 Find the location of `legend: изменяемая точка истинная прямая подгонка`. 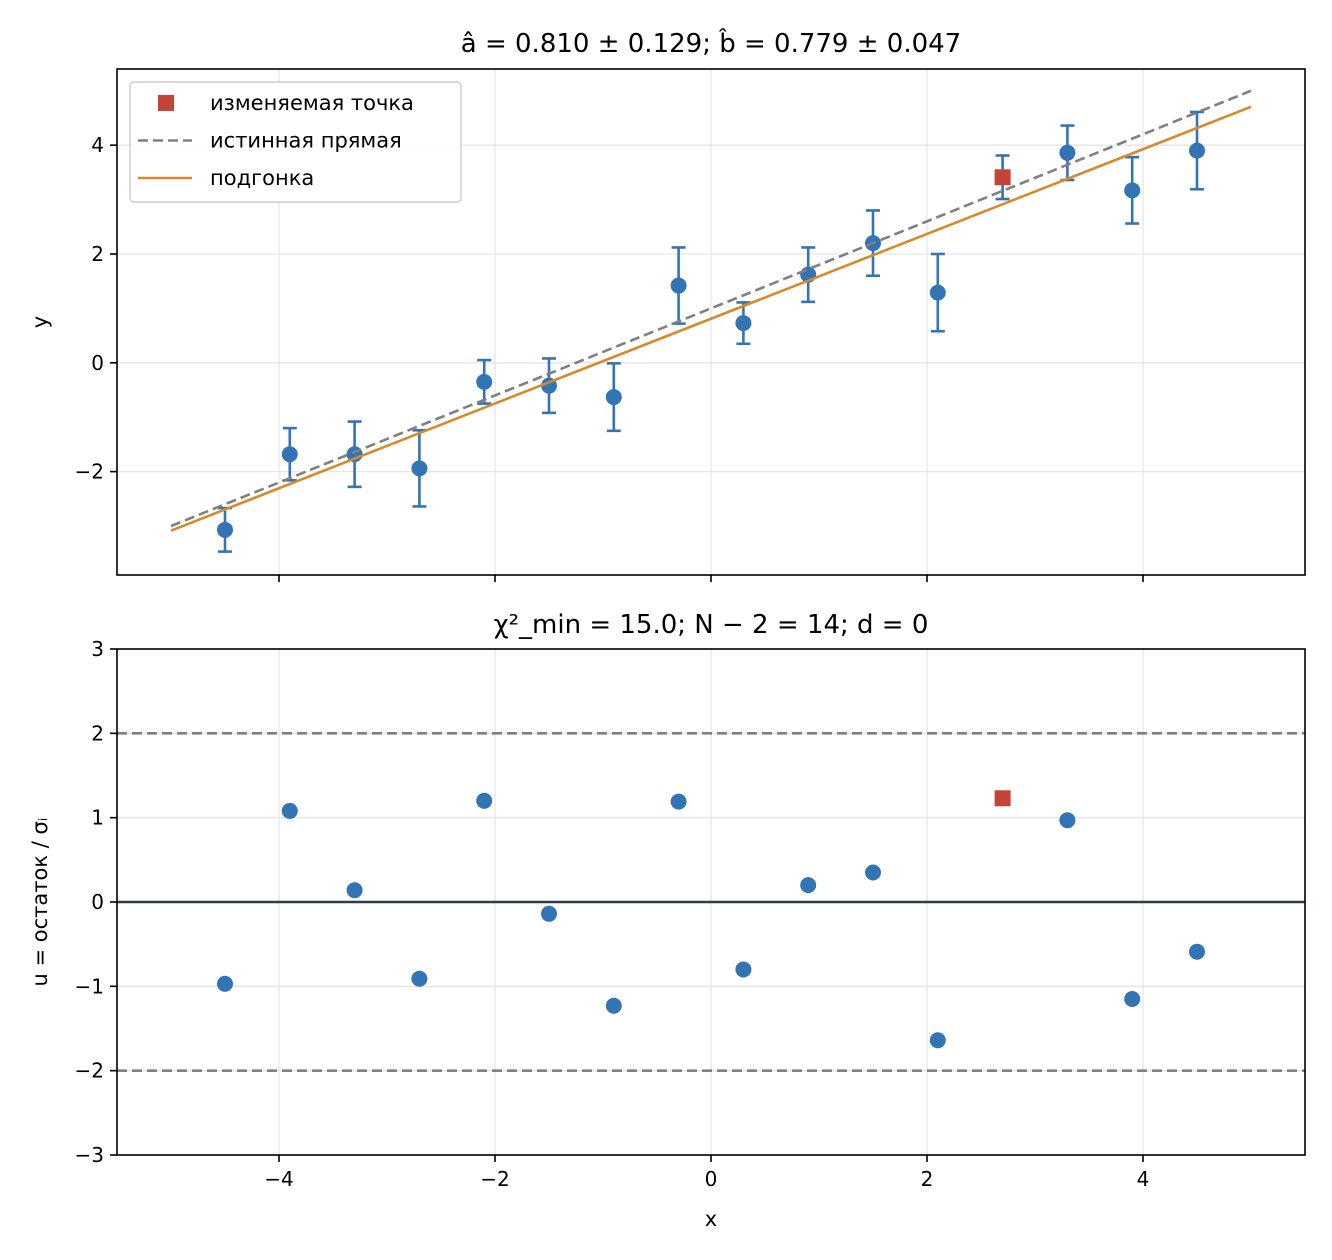

legend: изменяемая точка истинная прямая подгонка is located at coordinates (295, 142).